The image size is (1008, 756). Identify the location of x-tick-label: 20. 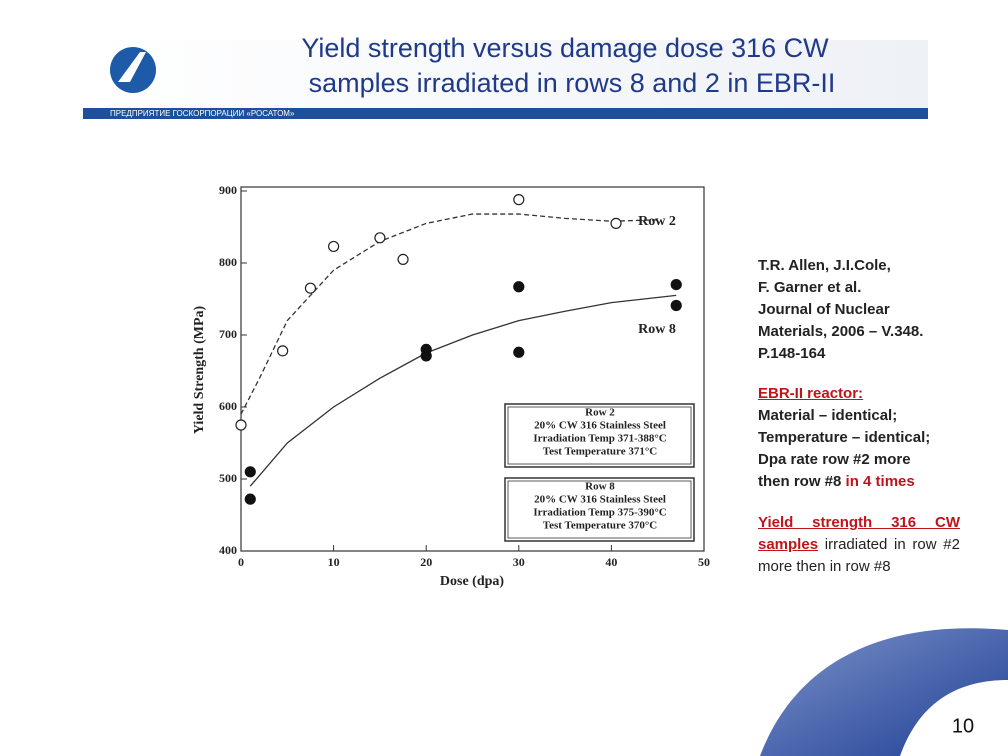
(426, 562).